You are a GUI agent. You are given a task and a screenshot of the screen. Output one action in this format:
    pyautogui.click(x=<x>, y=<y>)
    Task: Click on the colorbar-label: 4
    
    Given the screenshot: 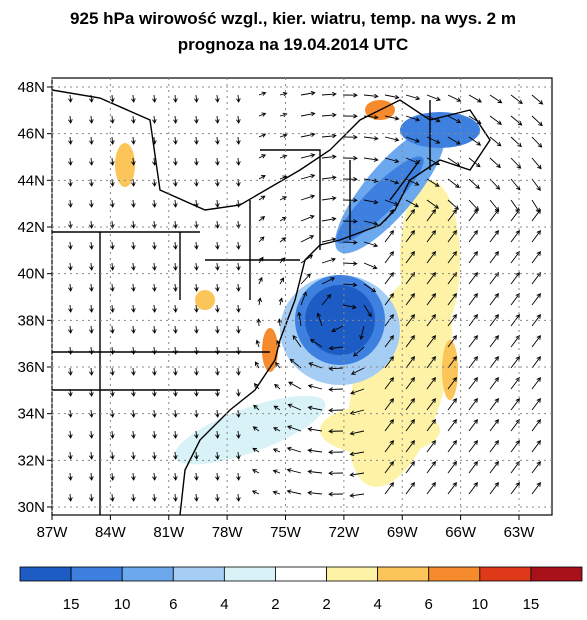 What is the action you would take?
    pyautogui.click(x=224, y=604)
    